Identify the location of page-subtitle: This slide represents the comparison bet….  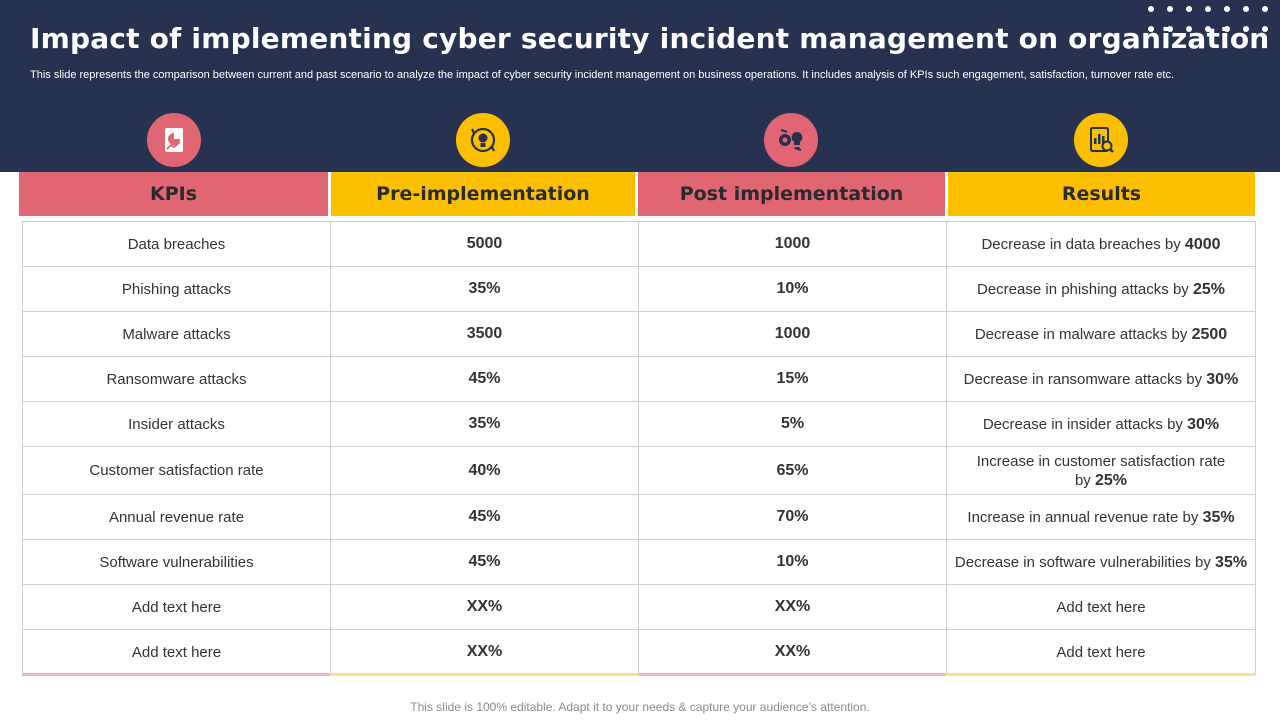
(602, 75).